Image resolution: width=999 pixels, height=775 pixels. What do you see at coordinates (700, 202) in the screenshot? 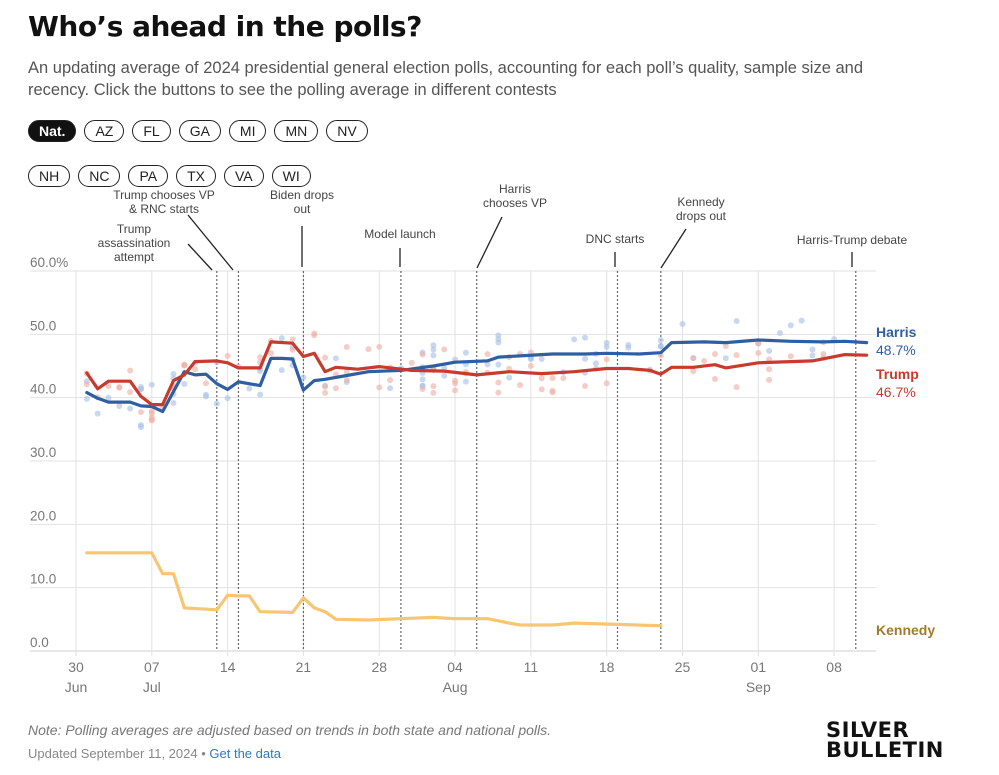
I see `event-label-line: Kennedy` at bounding box center [700, 202].